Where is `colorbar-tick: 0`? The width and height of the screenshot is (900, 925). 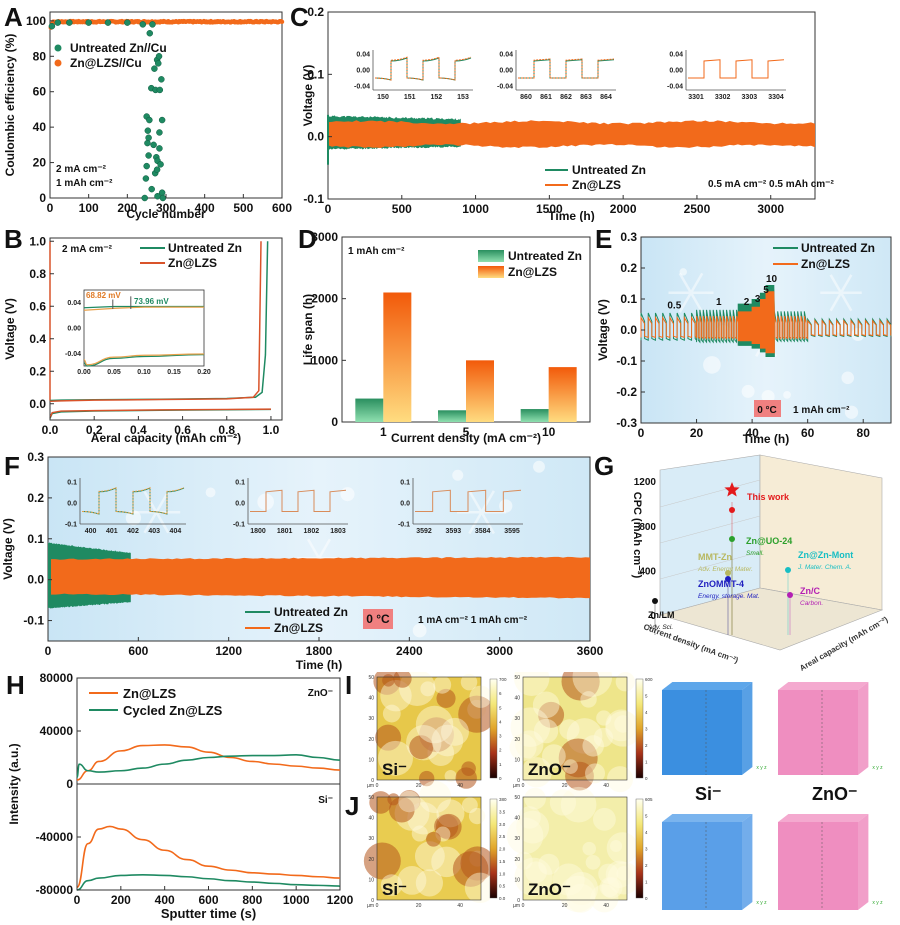
colorbar-tick: 0 is located at coordinates (500, 778).